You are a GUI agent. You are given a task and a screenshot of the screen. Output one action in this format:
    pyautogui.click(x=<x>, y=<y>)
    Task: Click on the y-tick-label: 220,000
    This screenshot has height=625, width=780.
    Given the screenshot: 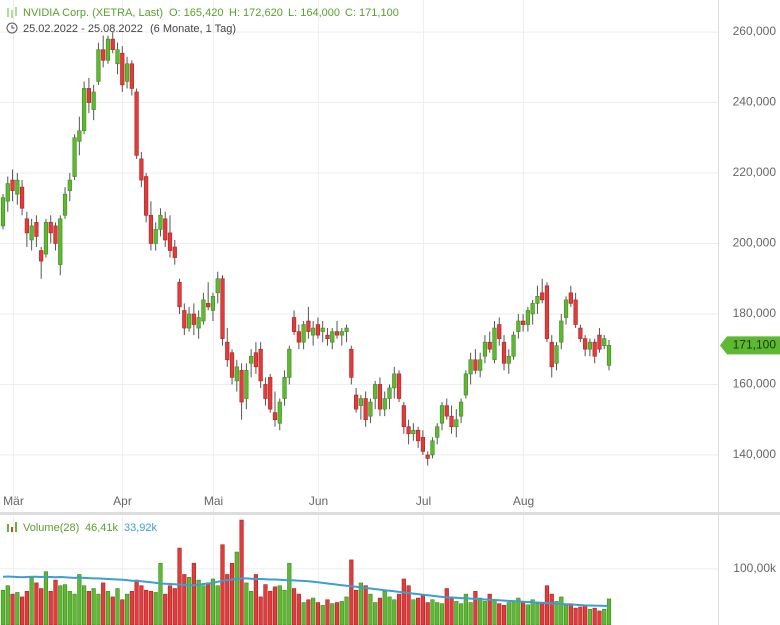 What is the action you would take?
    pyautogui.click(x=755, y=172)
    